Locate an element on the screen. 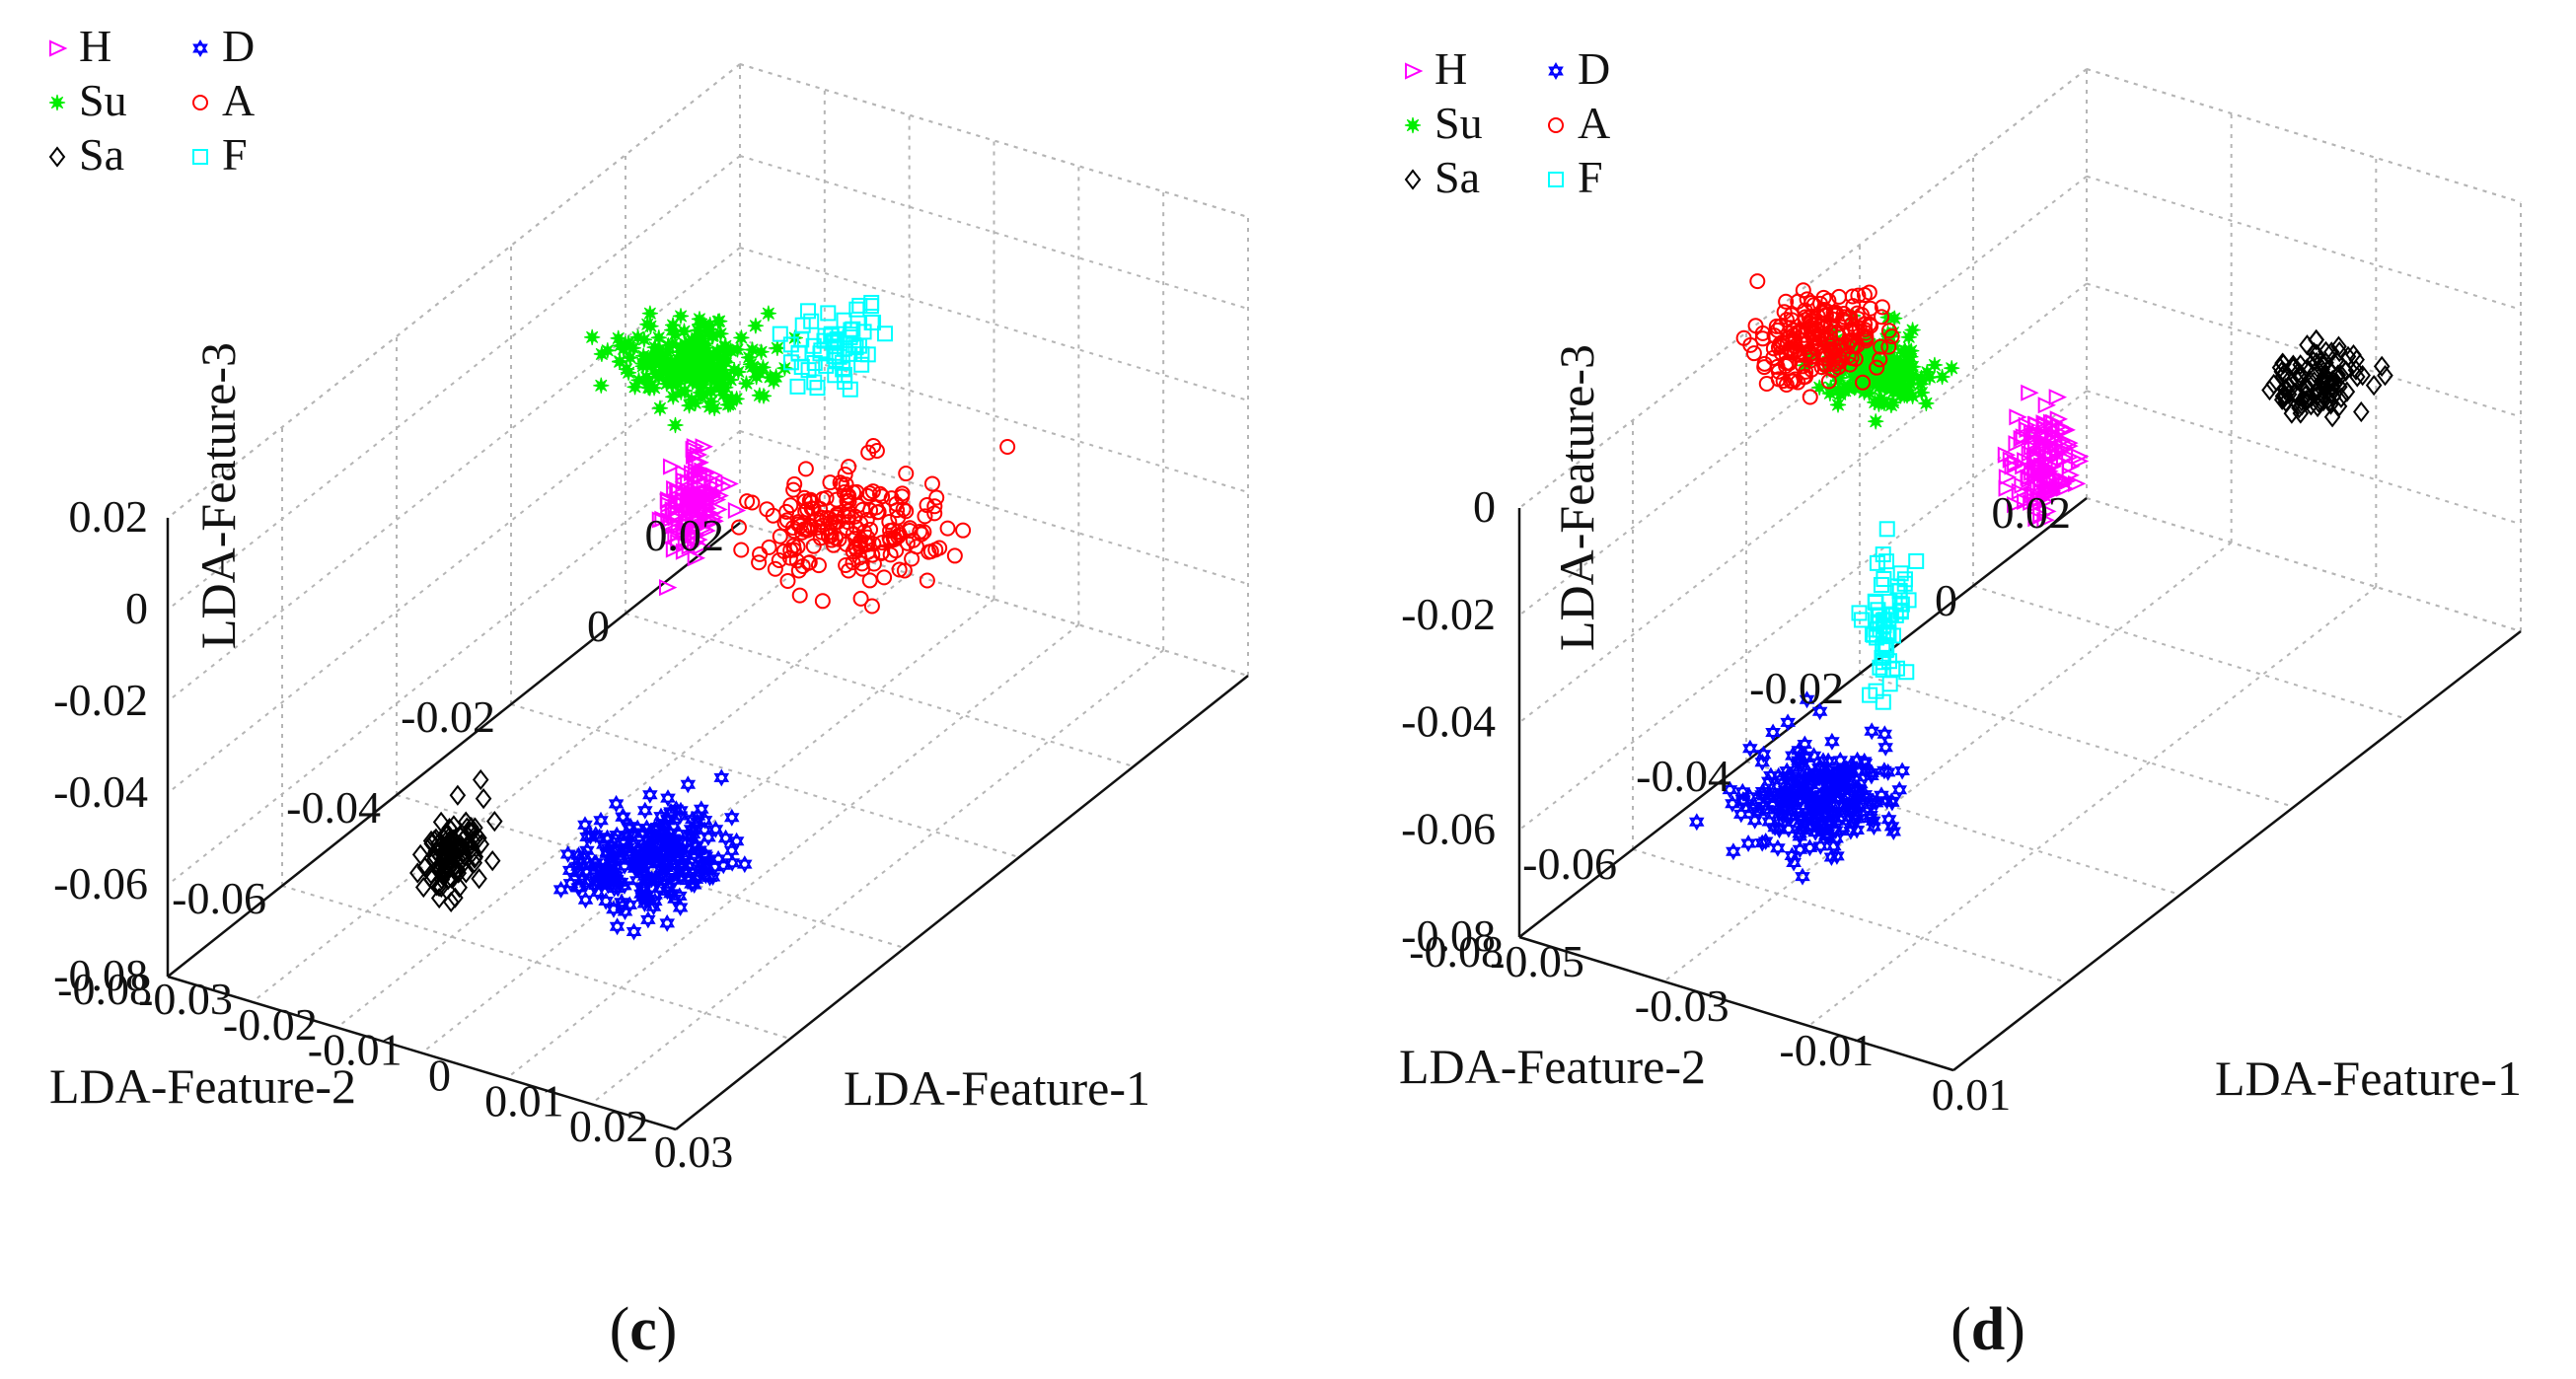 The image size is (2576, 1379). points-d is located at coordinates (2040, 579).